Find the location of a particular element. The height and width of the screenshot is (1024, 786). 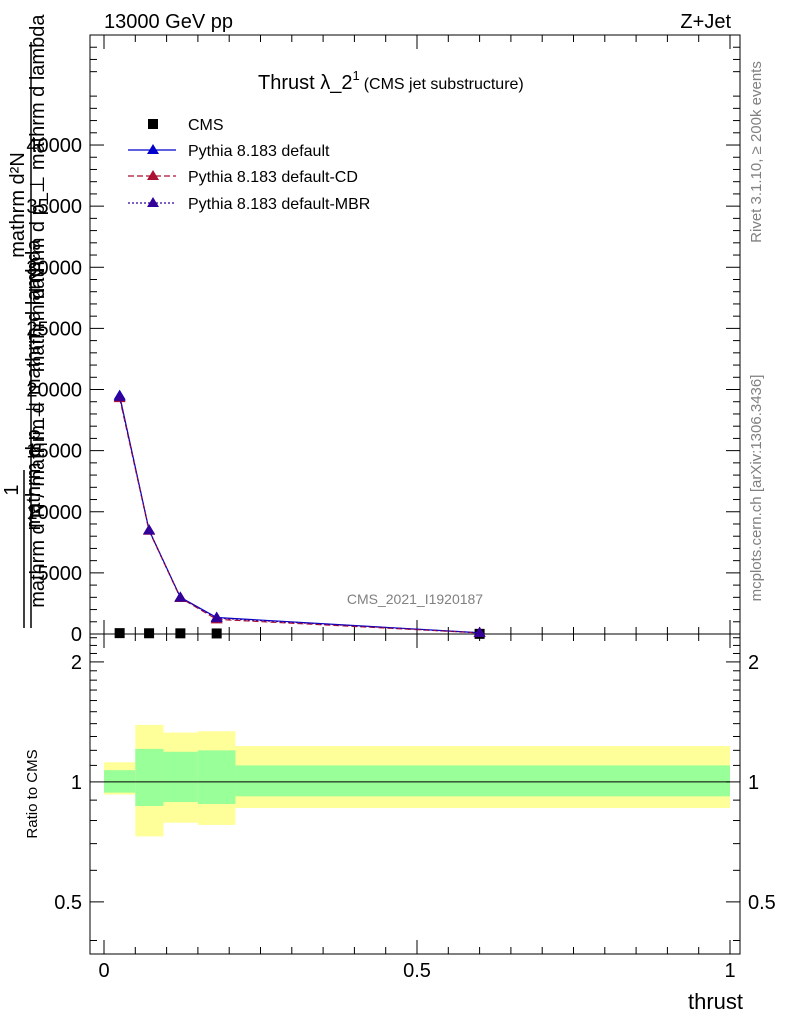

ylabel-denominator: mathrm d p_⊥ mathrm d lambda is located at coordinates (38, 160).